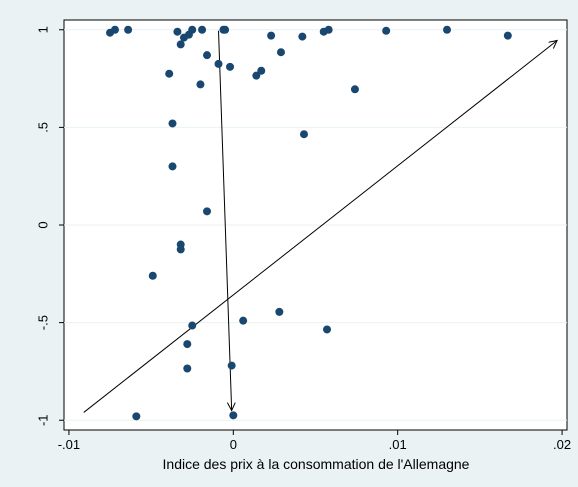 The height and width of the screenshot is (487, 578). Describe the element at coordinates (233, 444) in the screenshot. I see `x-tick-label: 0` at that location.